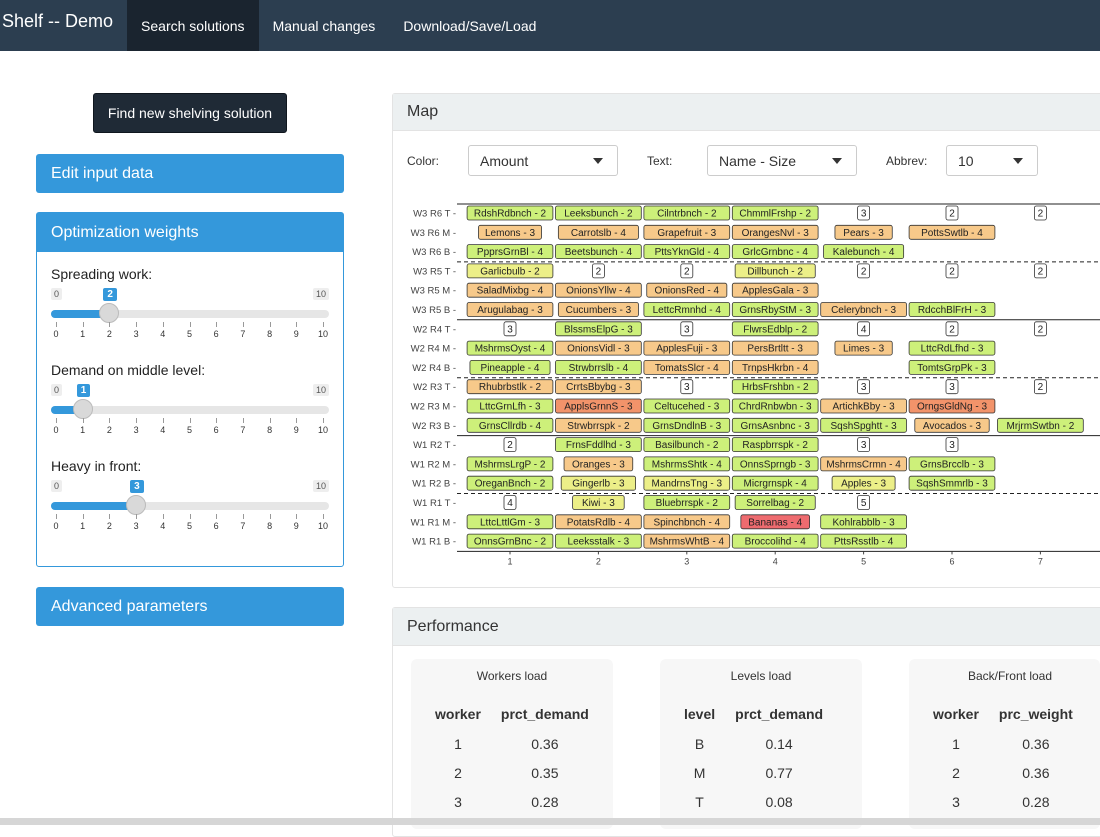  I want to click on color-select: Amount, so click(543, 160).